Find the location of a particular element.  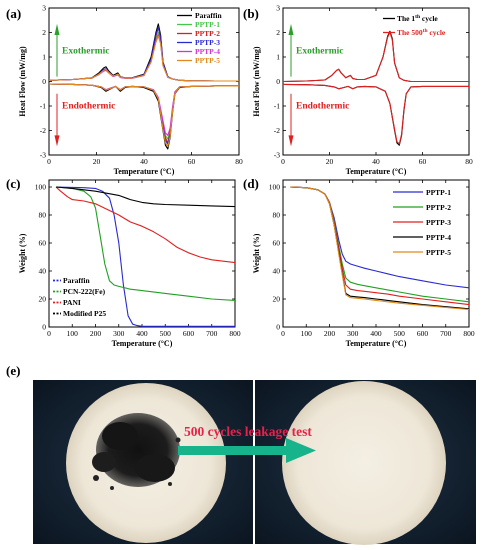

series-pptp-2-heating-line is located at coordinates (144, 113).